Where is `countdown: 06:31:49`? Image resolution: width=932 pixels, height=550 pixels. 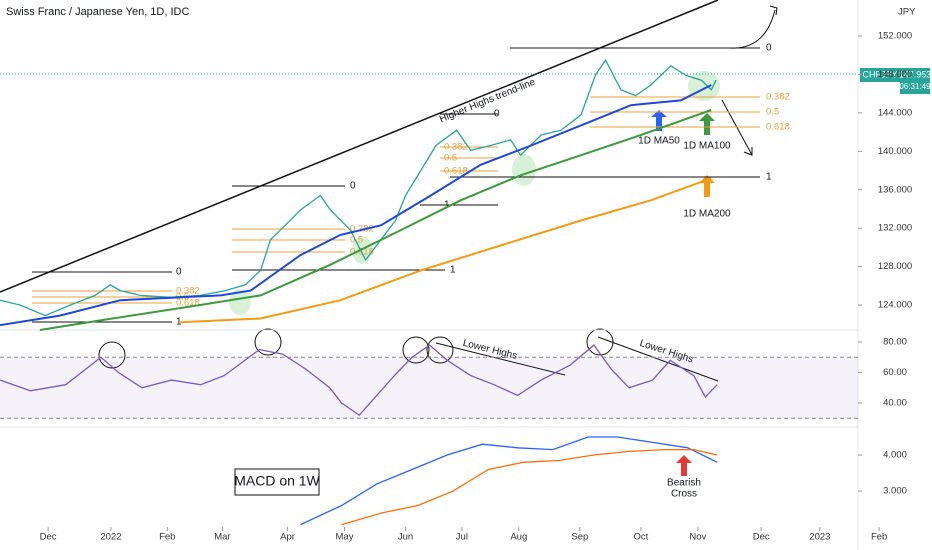
countdown: 06:31:49 is located at coordinates (915, 86).